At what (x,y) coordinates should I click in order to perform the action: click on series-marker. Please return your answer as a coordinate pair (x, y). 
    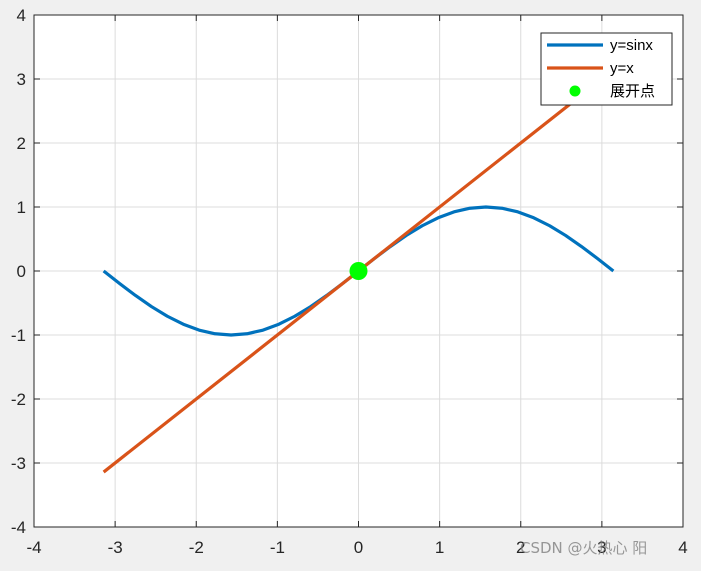
    Looking at the image, I should click on (358, 271).